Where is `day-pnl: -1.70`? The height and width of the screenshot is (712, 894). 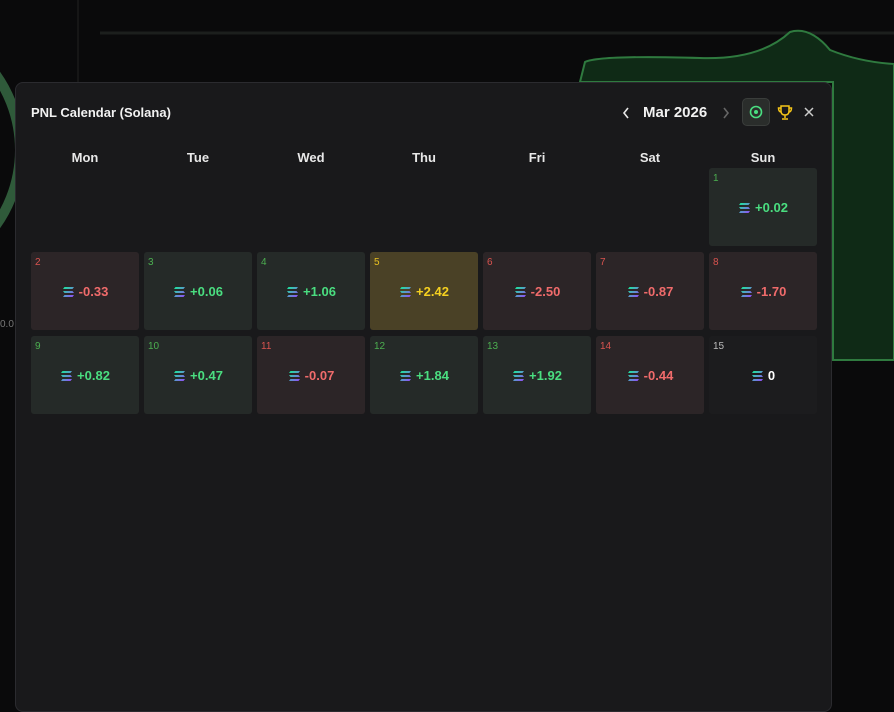 day-pnl: -1.70 is located at coordinates (763, 291).